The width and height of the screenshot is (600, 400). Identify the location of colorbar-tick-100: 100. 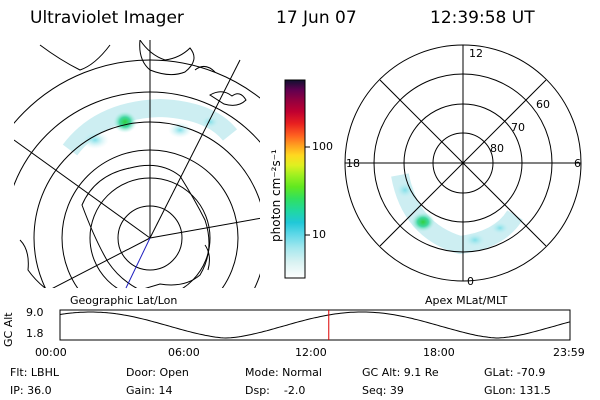
(322, 146).